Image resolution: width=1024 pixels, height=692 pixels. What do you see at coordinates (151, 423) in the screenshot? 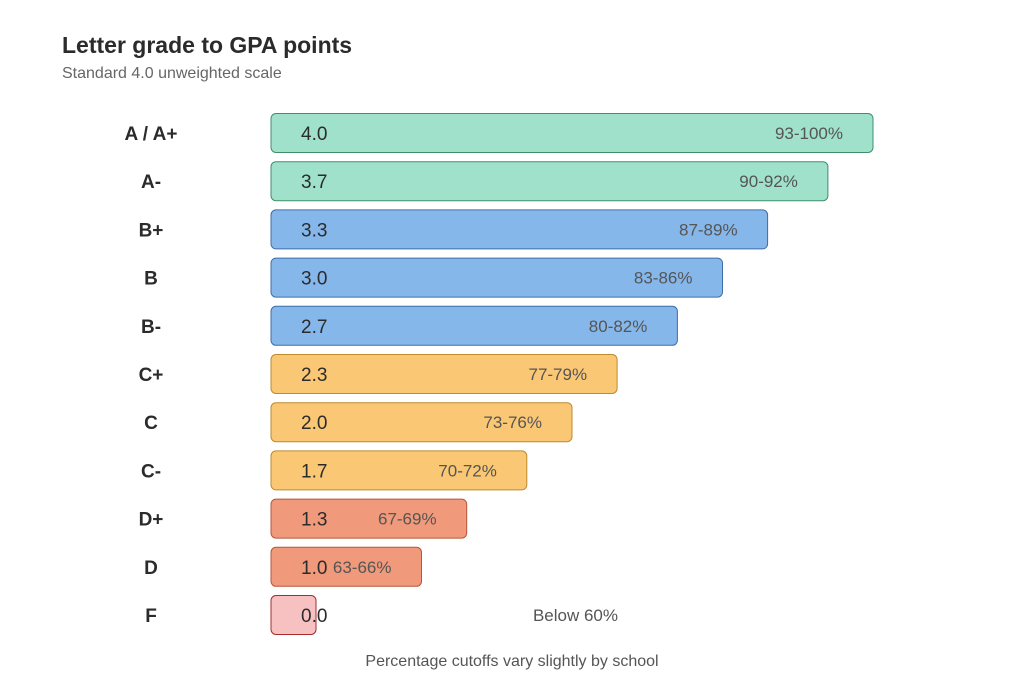
I see `category-label-6: C` at bounding box center [151, 423].